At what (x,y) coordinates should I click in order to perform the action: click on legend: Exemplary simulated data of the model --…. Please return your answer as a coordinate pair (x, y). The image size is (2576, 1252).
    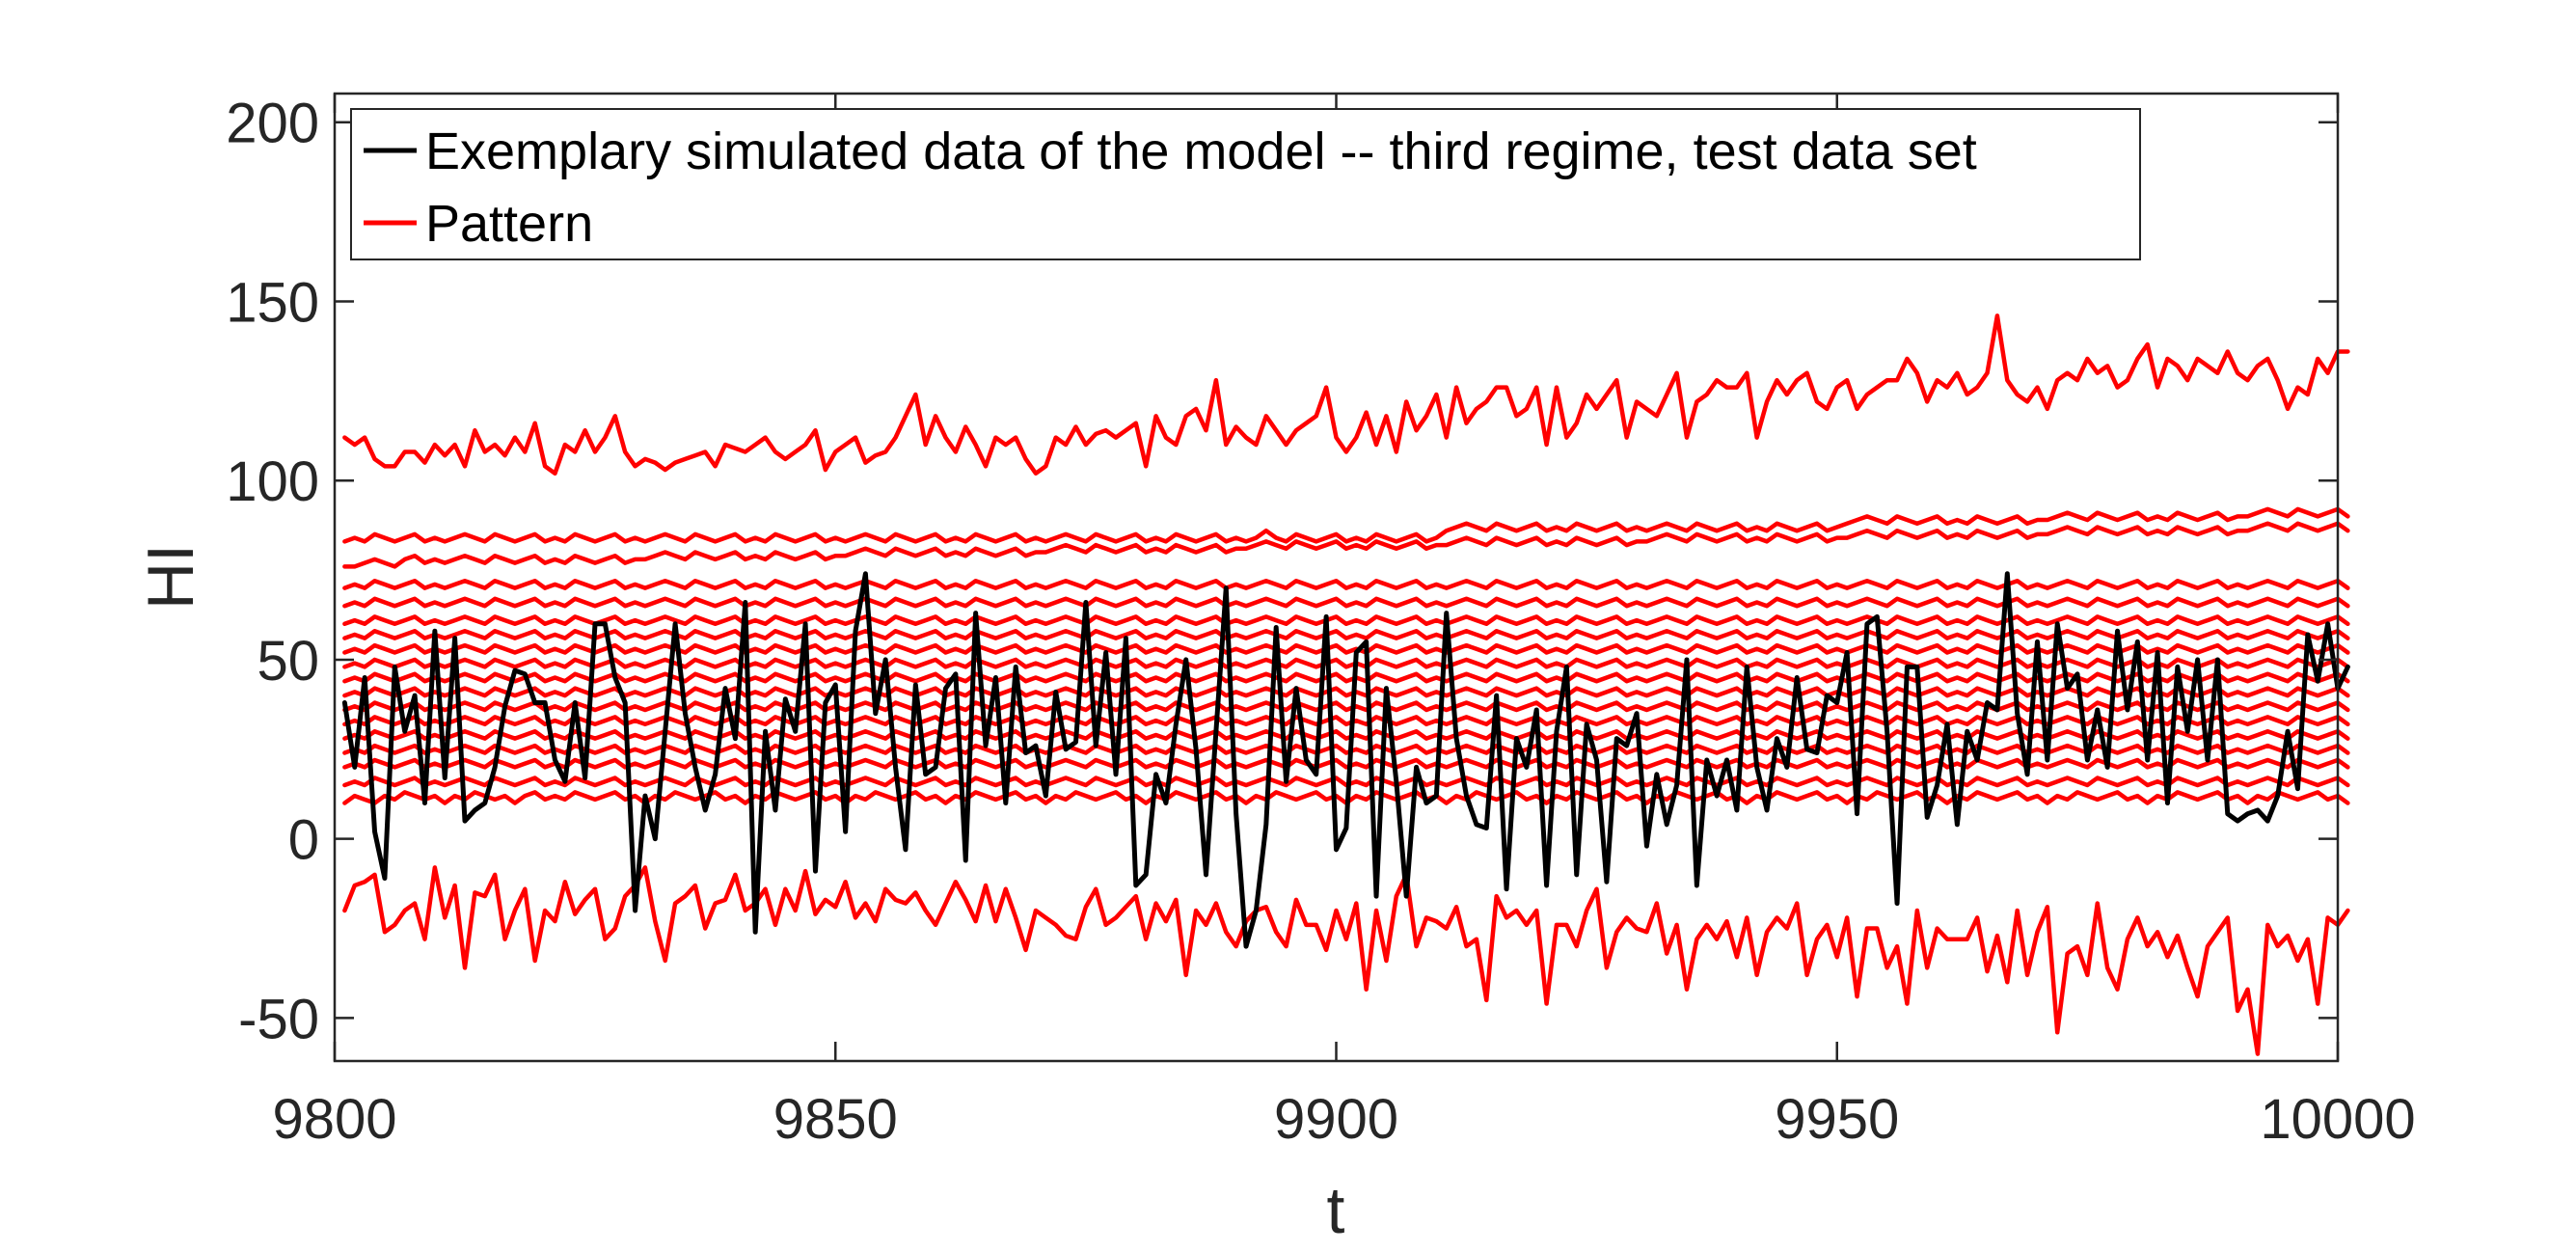
    Looking at the image, I should click on (1245, 184).